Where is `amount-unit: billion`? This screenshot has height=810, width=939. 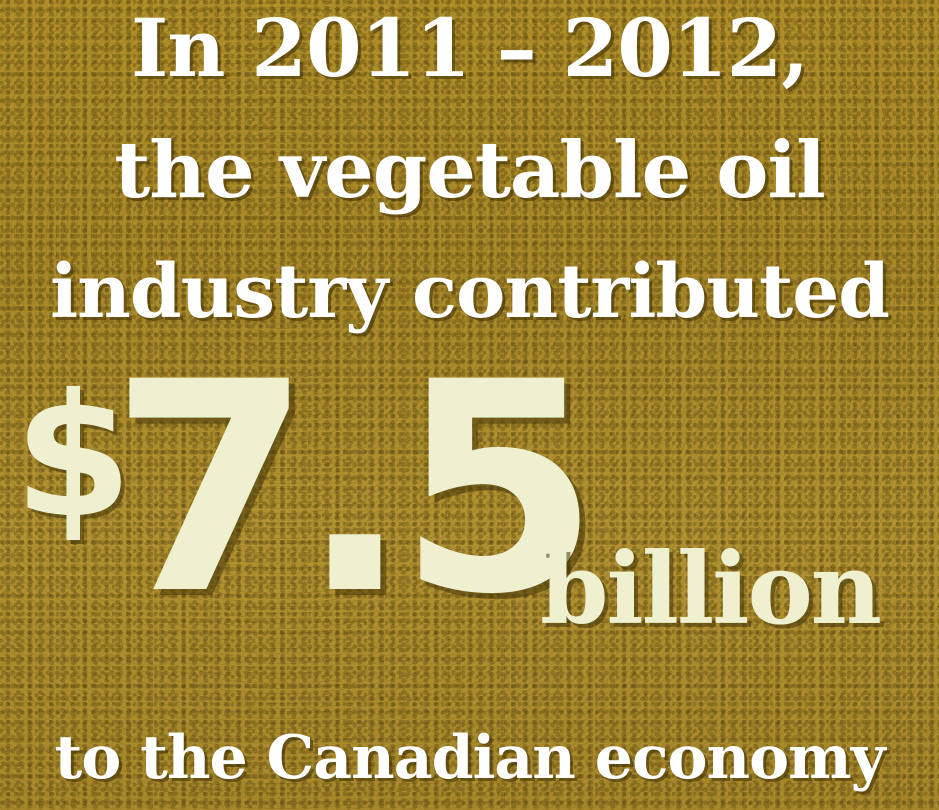 amount-unit: billion is located at coordinates (711, 589).